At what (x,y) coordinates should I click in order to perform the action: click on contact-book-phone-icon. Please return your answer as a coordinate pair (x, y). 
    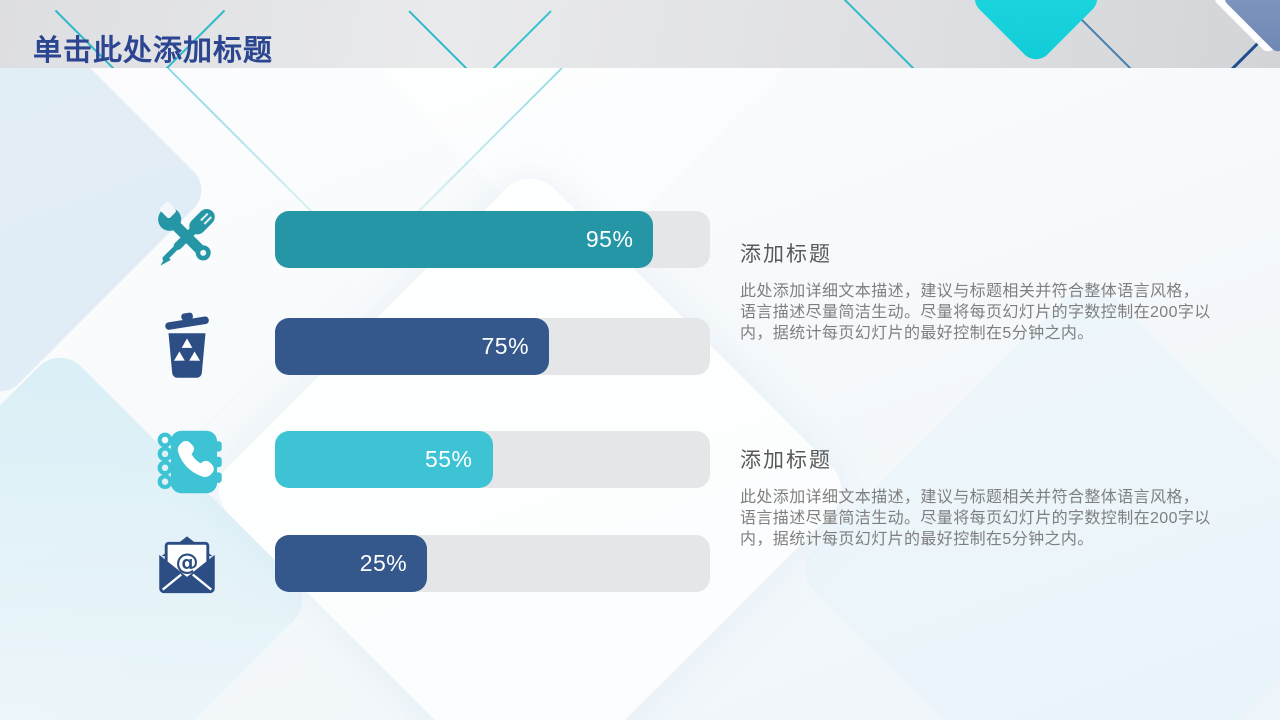
    Looking at the image, I should click on (187, 462).